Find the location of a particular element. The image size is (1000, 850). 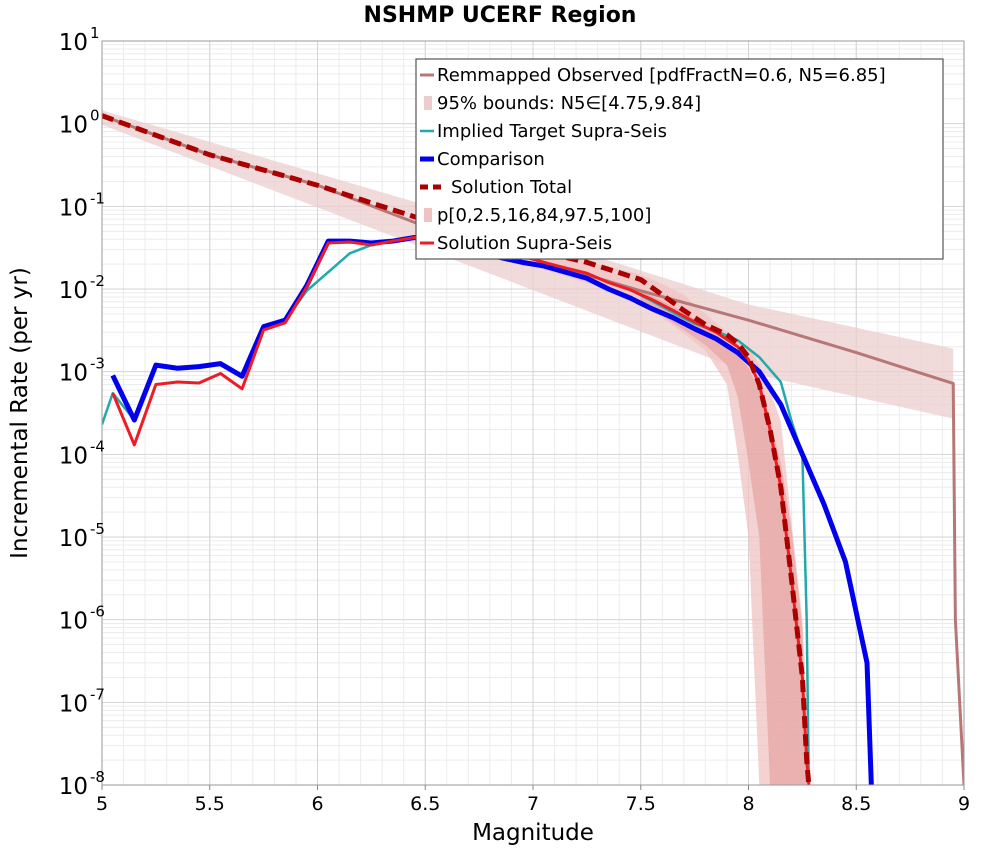

y-tick-exponent: -3 is located at coordinates (97, 364).